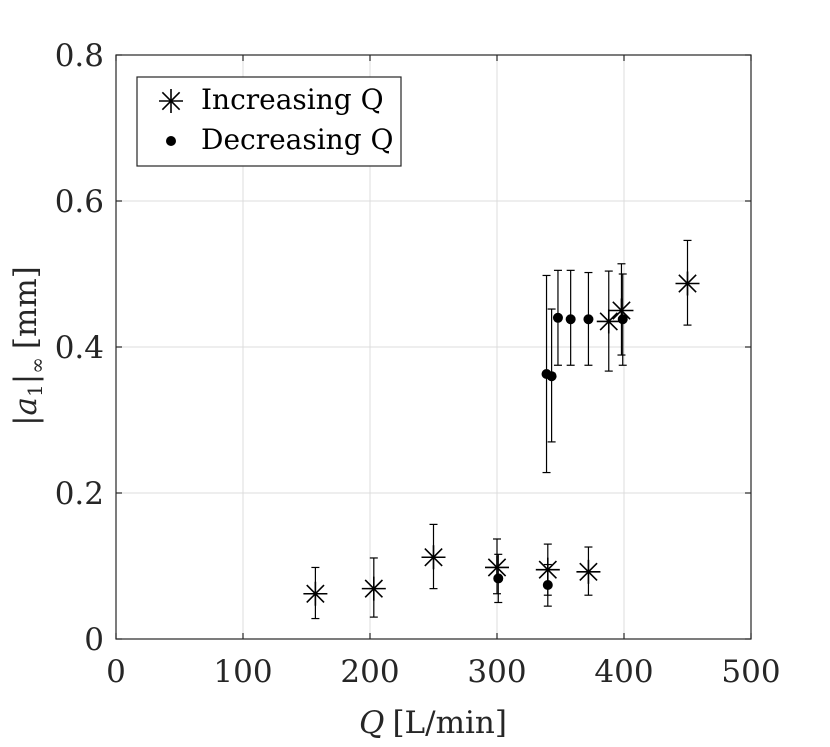 The width and height of the screenshot is (830, 747). What do you see at coordinates (371, 723) in the screenshot?
I see `x-axis-variable: Q` at bounding box center [371, 723].